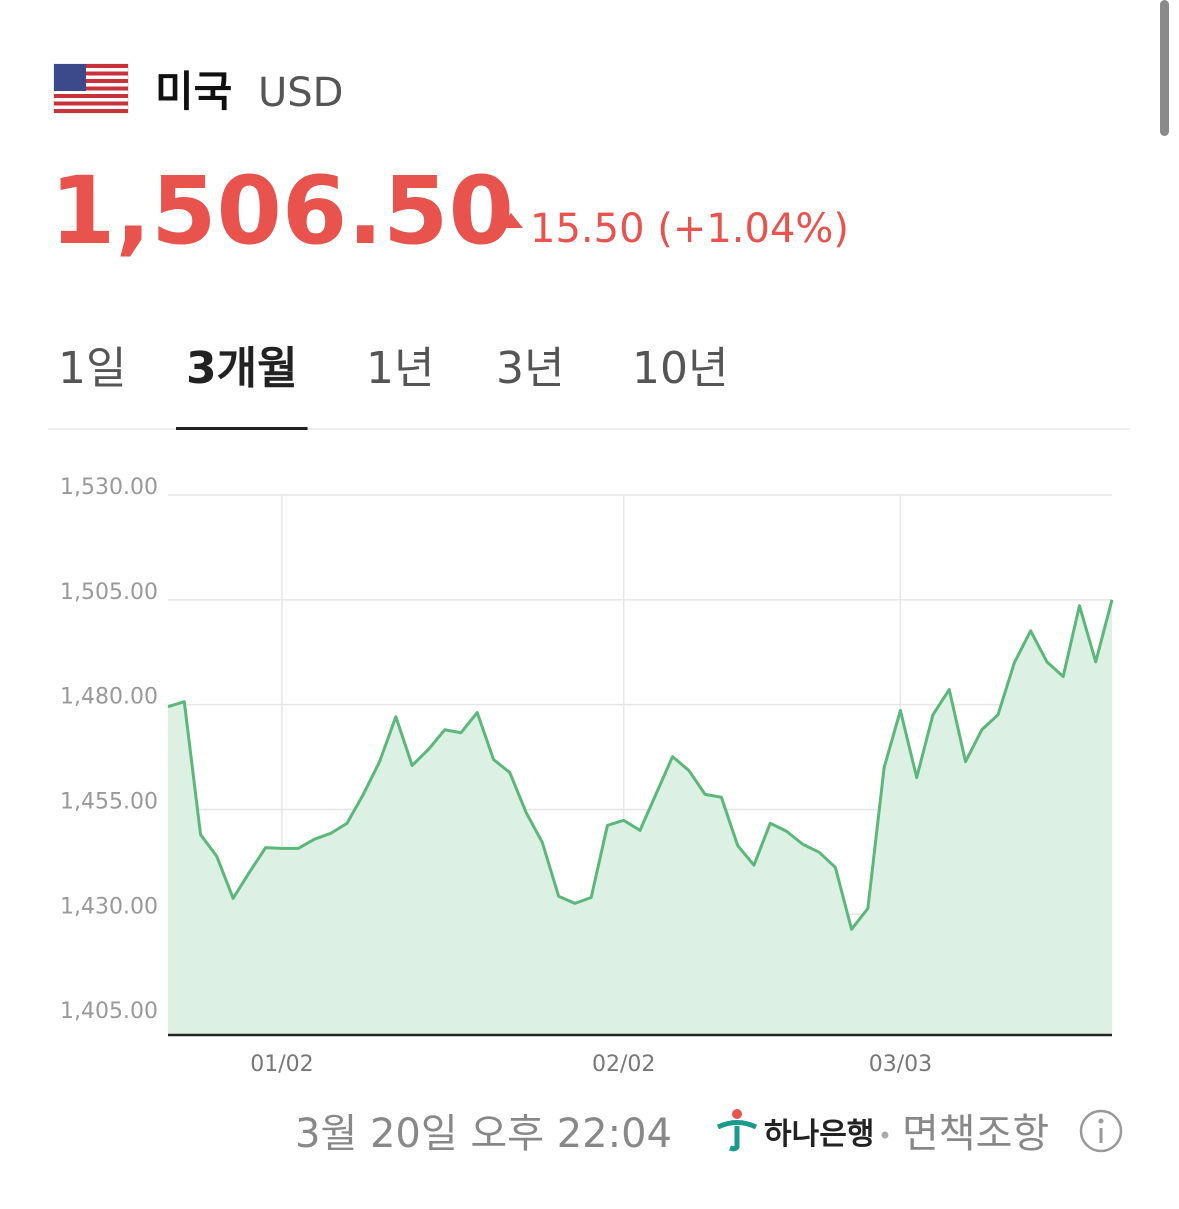 This screenshot has height=1209, width=1179. Describe the element at coordinates (109, 801) in the screenshot. I see `y-tick-label: 1,455.00` at that location.